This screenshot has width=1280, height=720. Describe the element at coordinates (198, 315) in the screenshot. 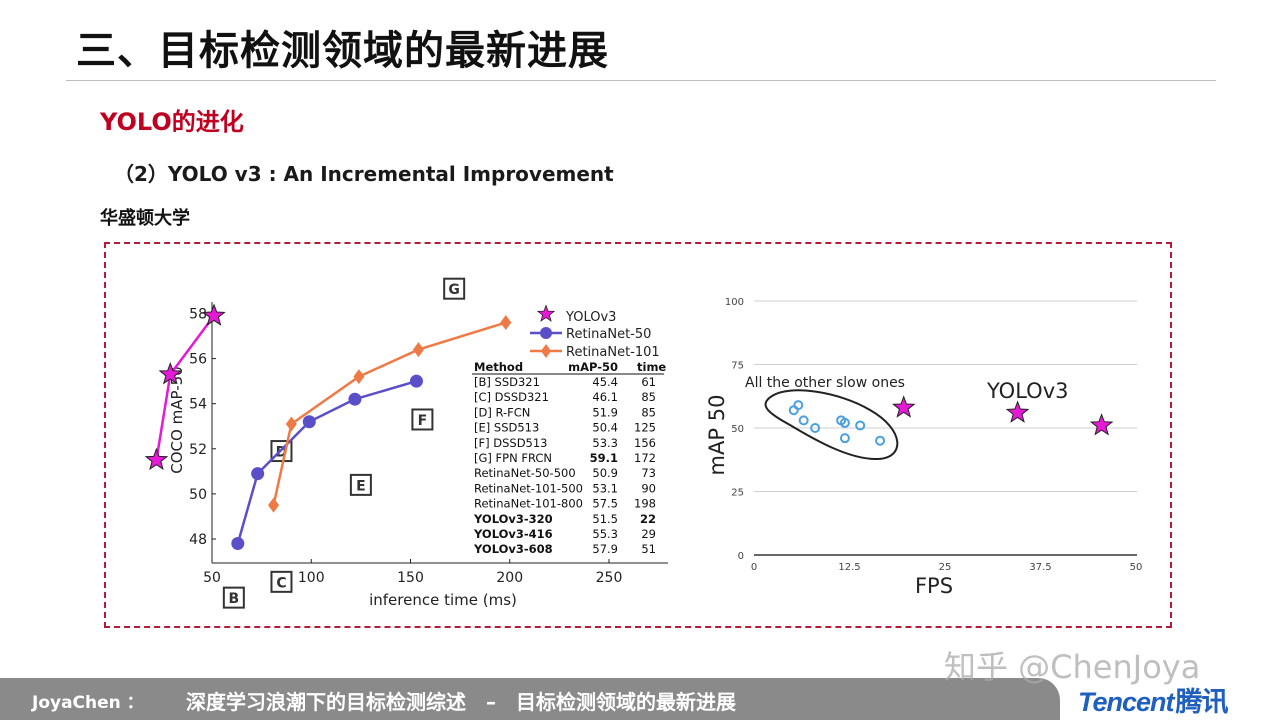

I see `left-y-tick-label: 58` at that location.